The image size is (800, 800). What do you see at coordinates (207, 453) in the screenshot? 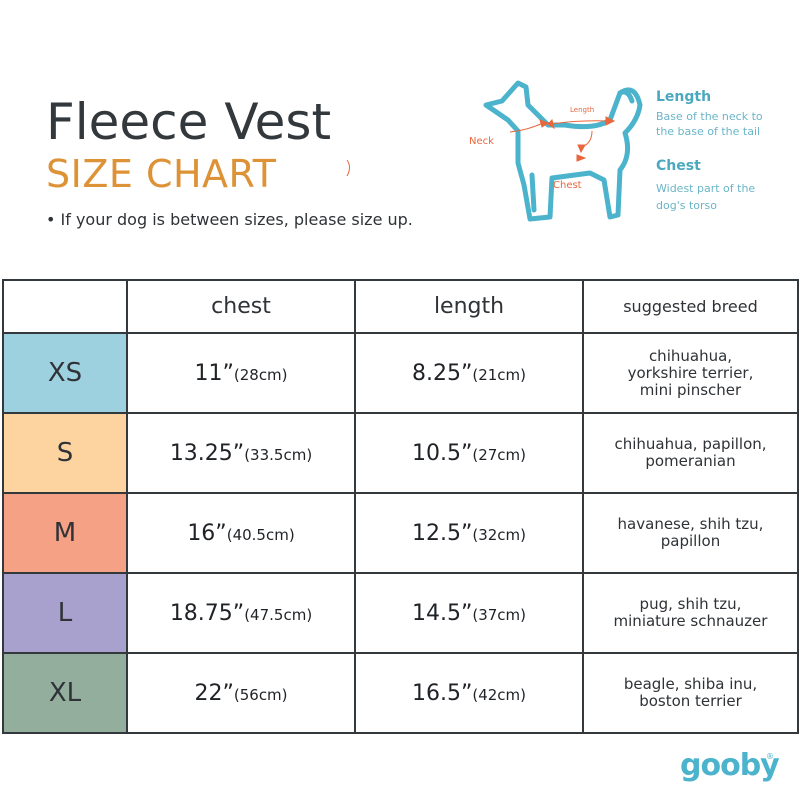
I see `chest-inches: 13.25”` at bounding box center [207, 453].